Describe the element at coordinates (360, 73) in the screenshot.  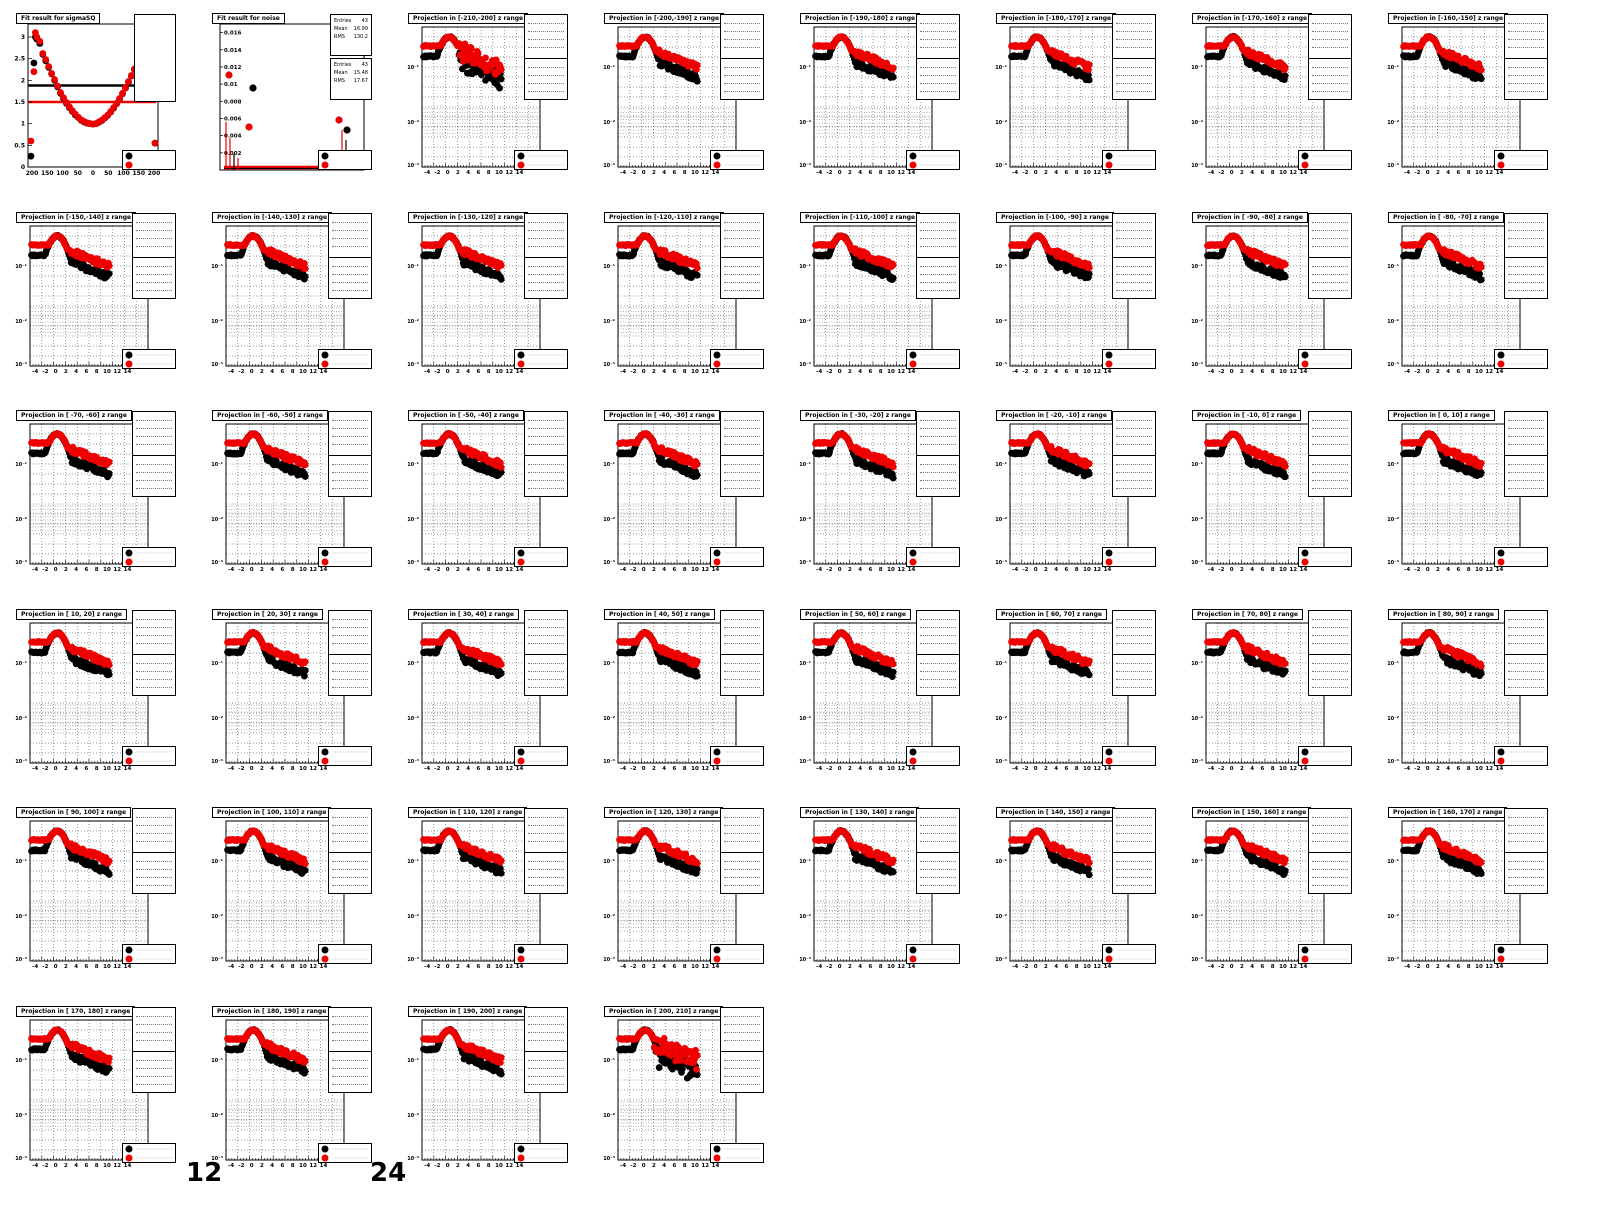
I see `mean-value: 15.48` at that location.